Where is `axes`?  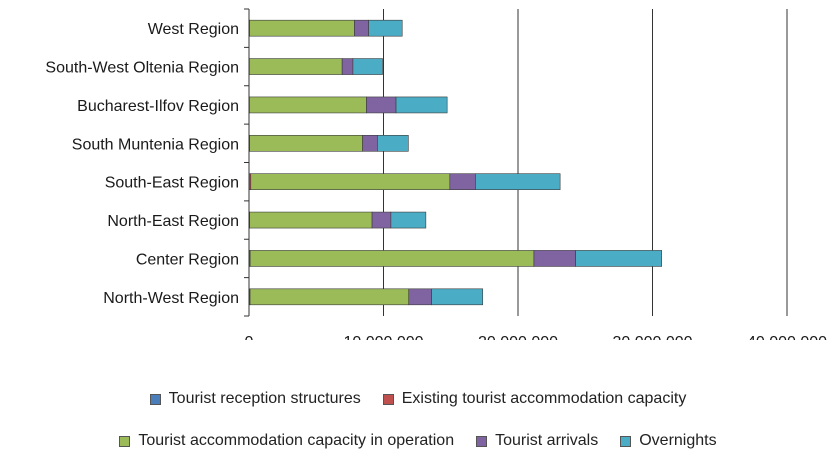
axes is located at coordinates (247, 162).